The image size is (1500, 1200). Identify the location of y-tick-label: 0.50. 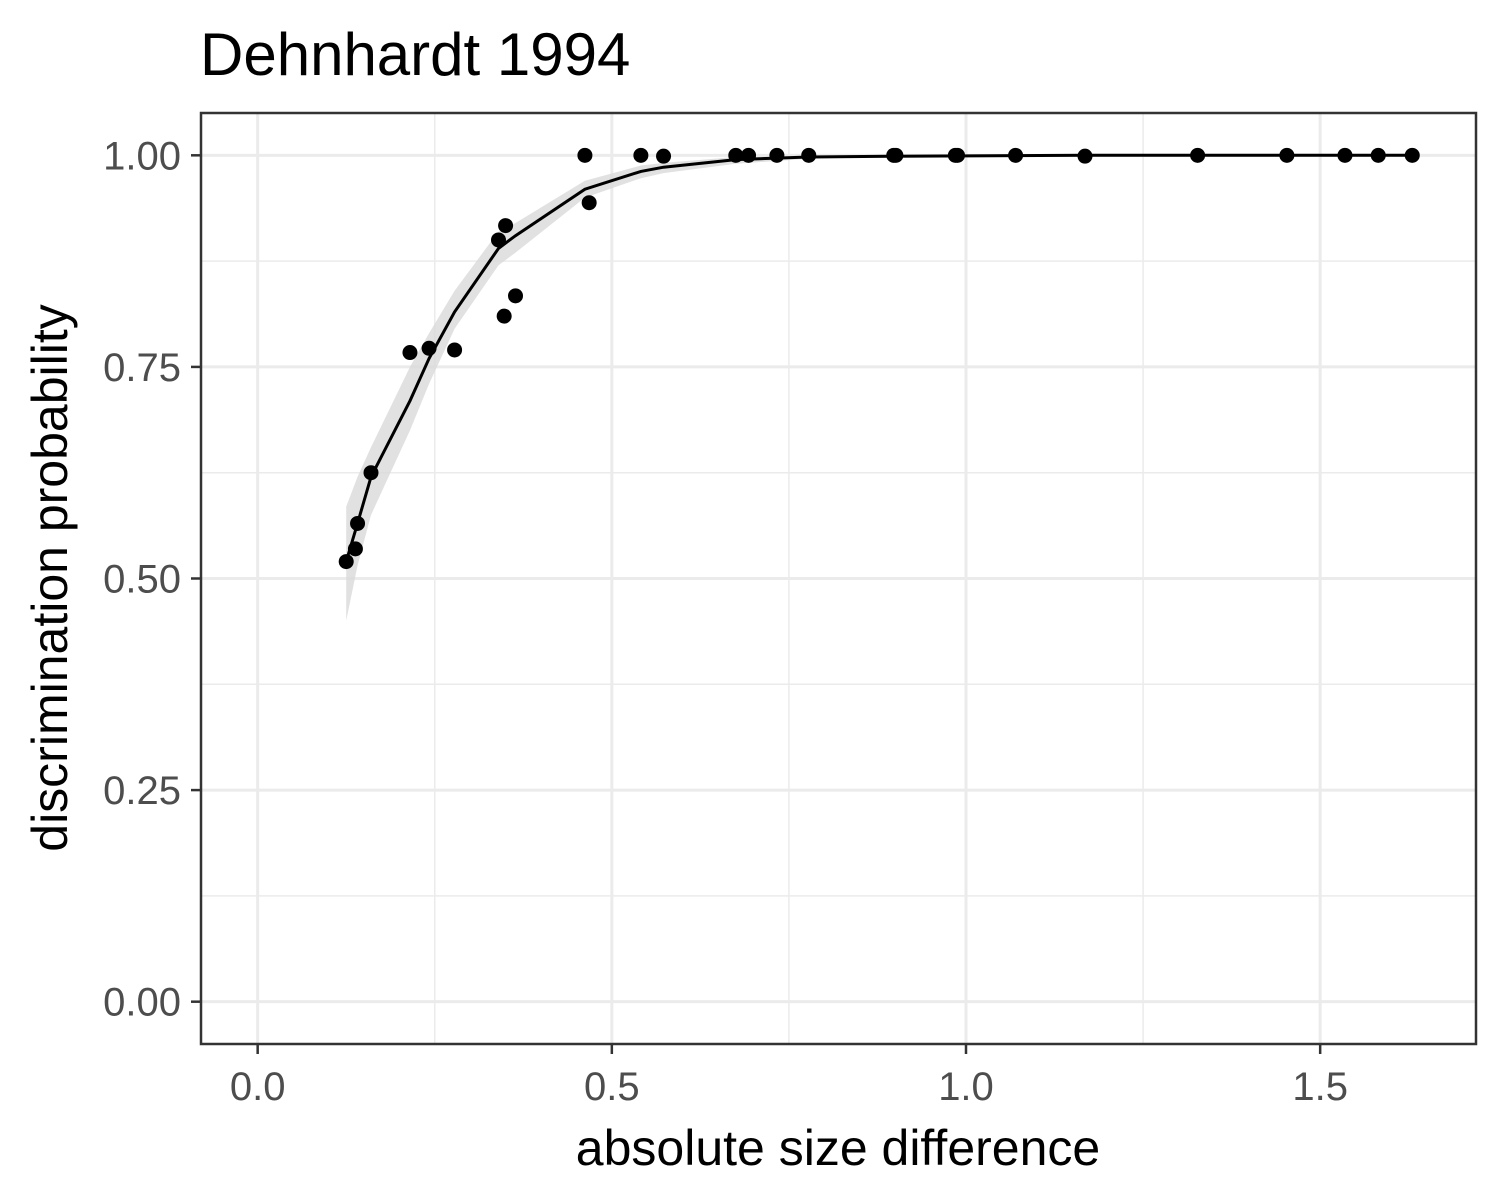
(142, 580).